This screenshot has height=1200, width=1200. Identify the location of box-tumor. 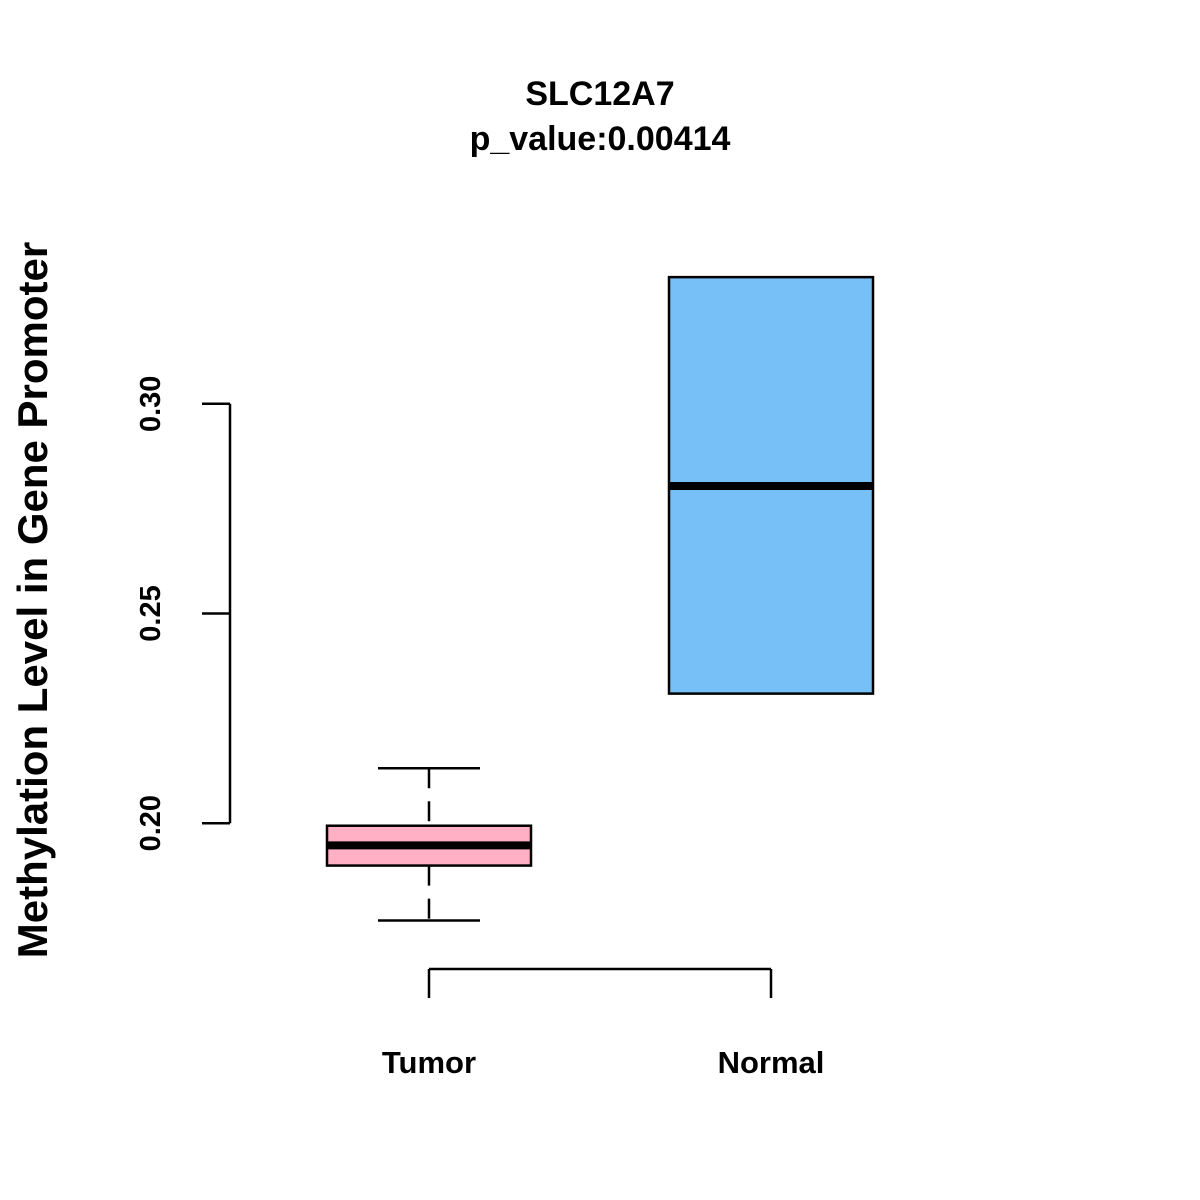
(429, 844).